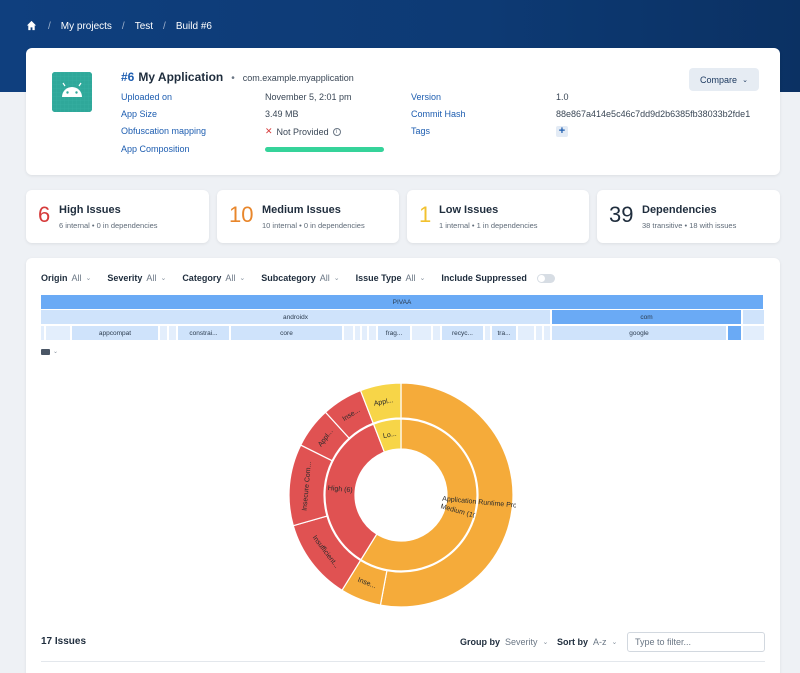 The width and height of the screenshot is (800, 673). I want to click on issue-type-filter: Issue Type All ⌄, so click(391, 278).